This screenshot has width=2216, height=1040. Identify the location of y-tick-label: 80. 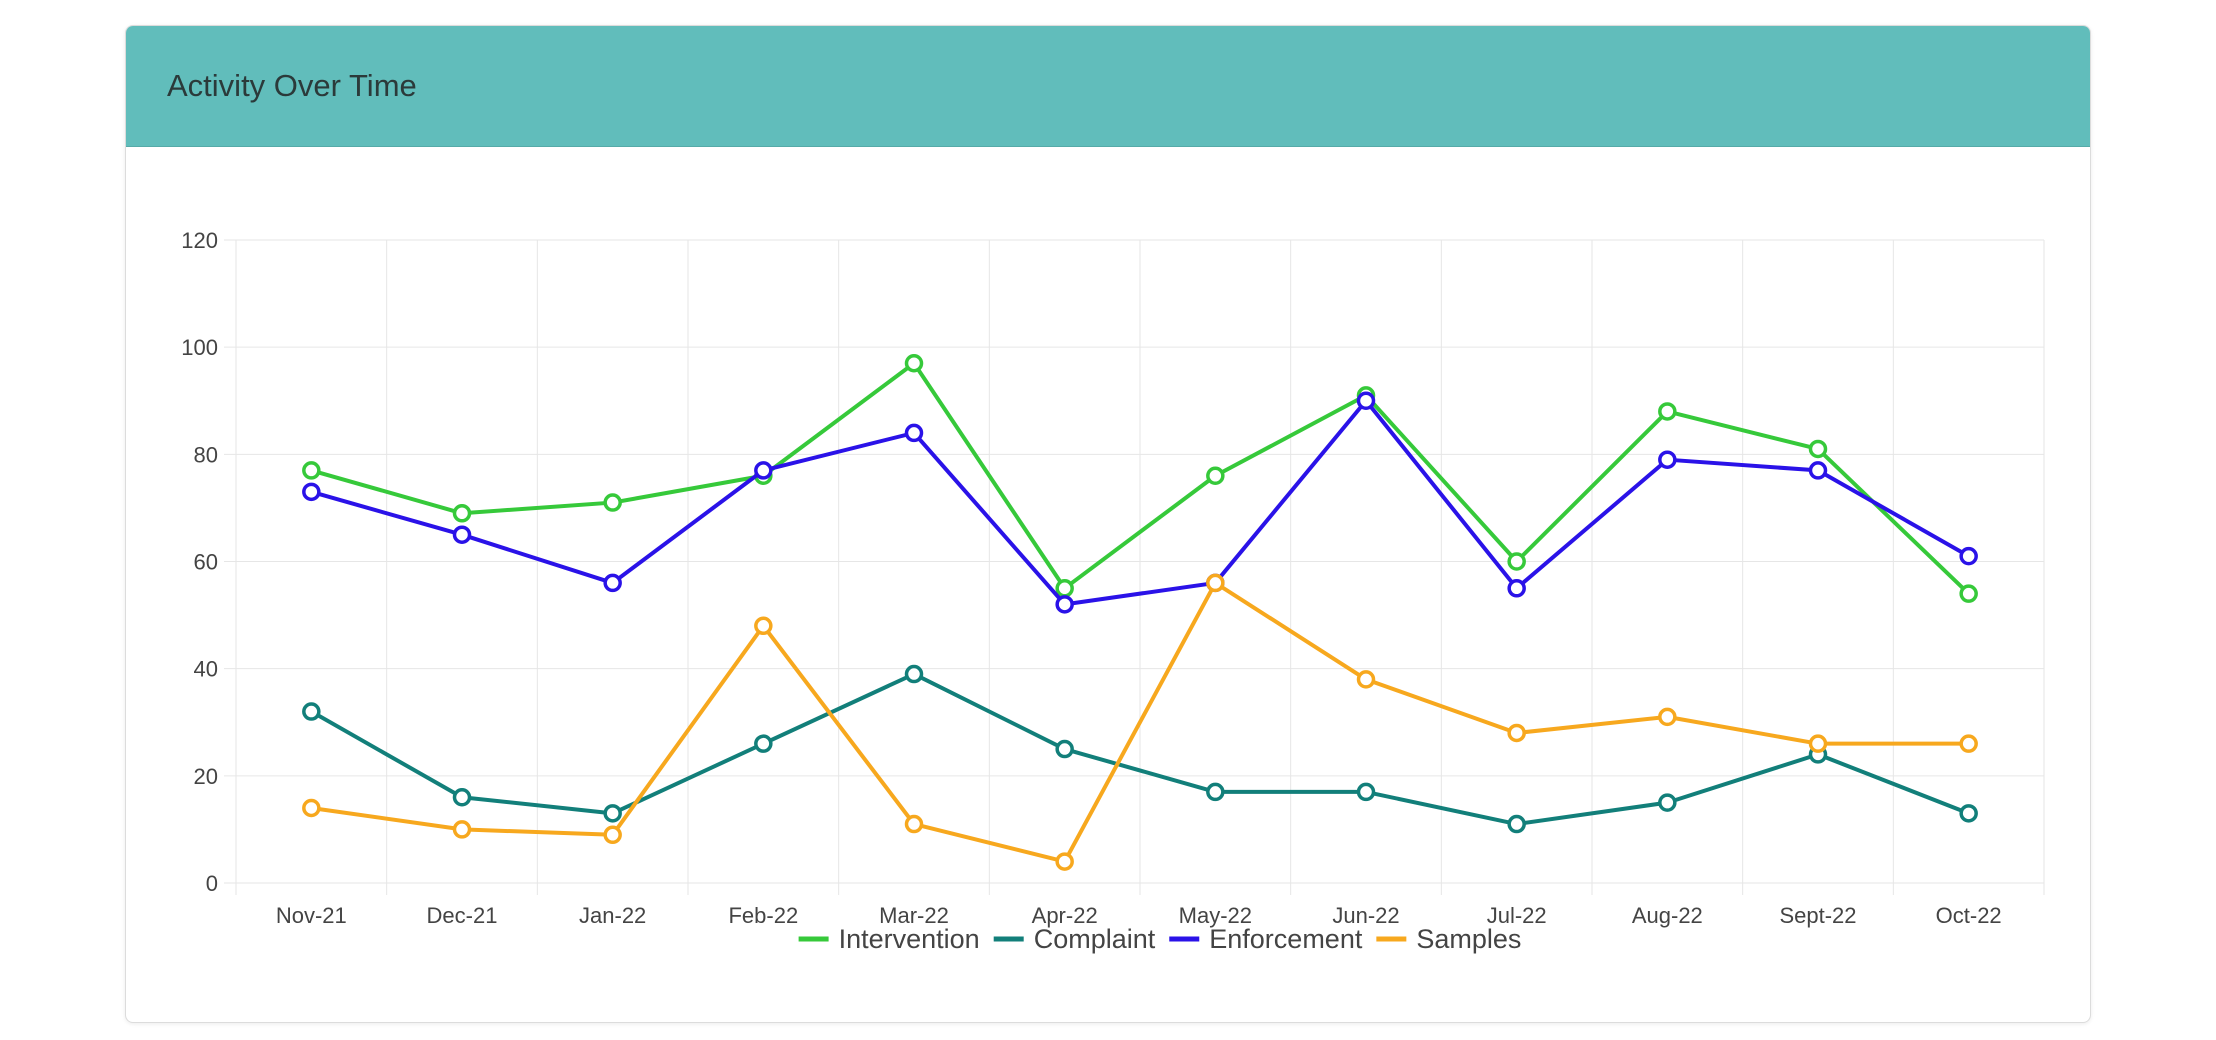
(206, 454).